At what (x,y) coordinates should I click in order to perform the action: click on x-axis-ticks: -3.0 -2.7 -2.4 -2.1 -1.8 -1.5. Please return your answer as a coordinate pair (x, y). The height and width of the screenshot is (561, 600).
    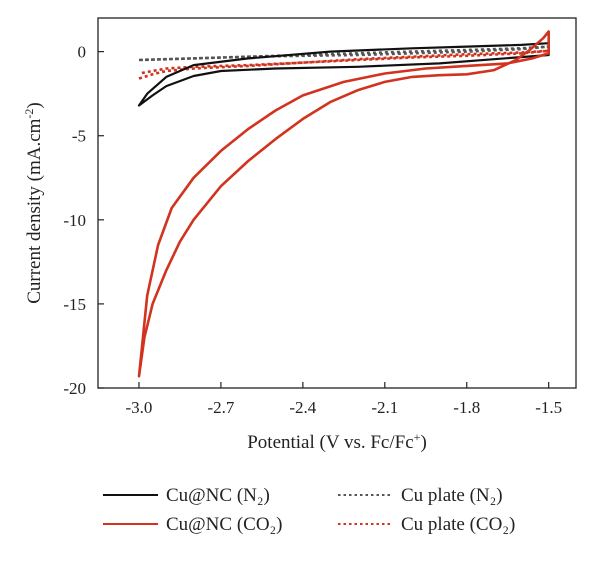
    Looking at the image, I should click on (344, 399).